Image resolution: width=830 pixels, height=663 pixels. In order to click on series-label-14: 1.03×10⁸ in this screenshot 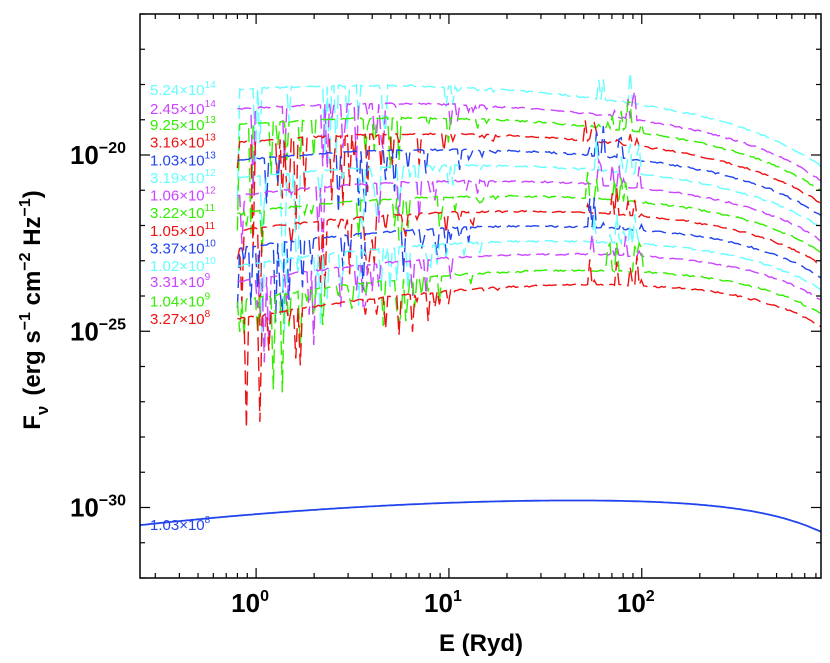, I will do `click(180, 524)`.